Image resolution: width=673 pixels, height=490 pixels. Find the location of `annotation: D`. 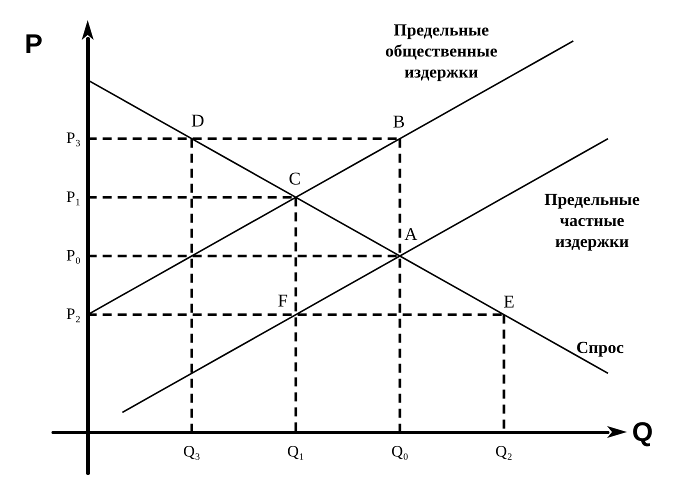

annotation: D is located at coordinates (197, 120).